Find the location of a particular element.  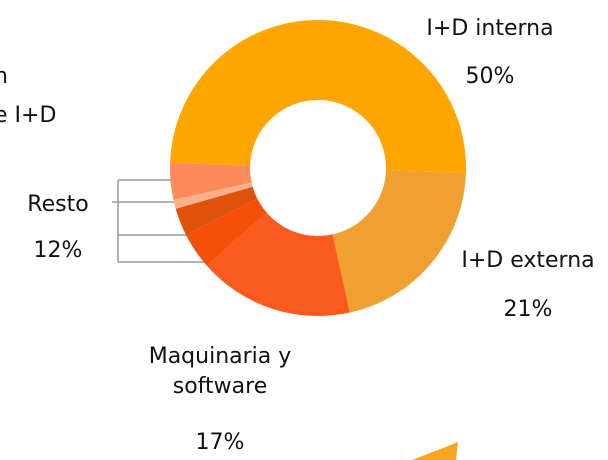

title-fragment: e I+D is located at coordinates (28, 115).